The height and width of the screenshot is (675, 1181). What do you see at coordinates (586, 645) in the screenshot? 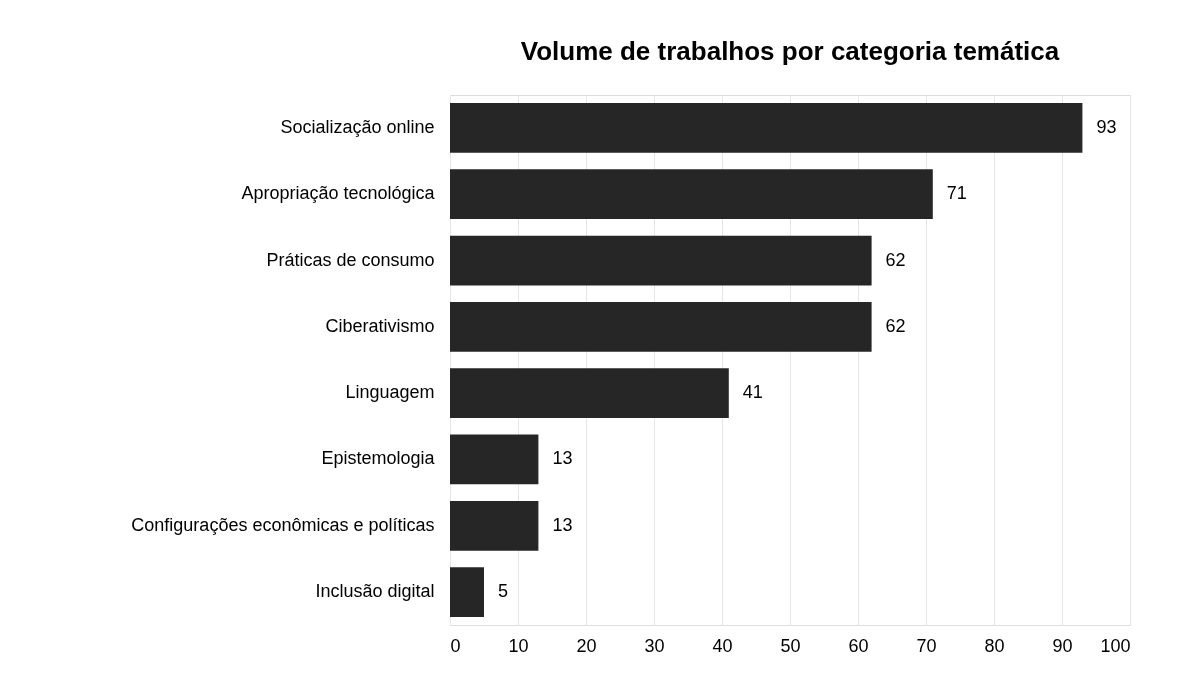
I see `x-tick-label: 20` at bounding box center [586, 645].